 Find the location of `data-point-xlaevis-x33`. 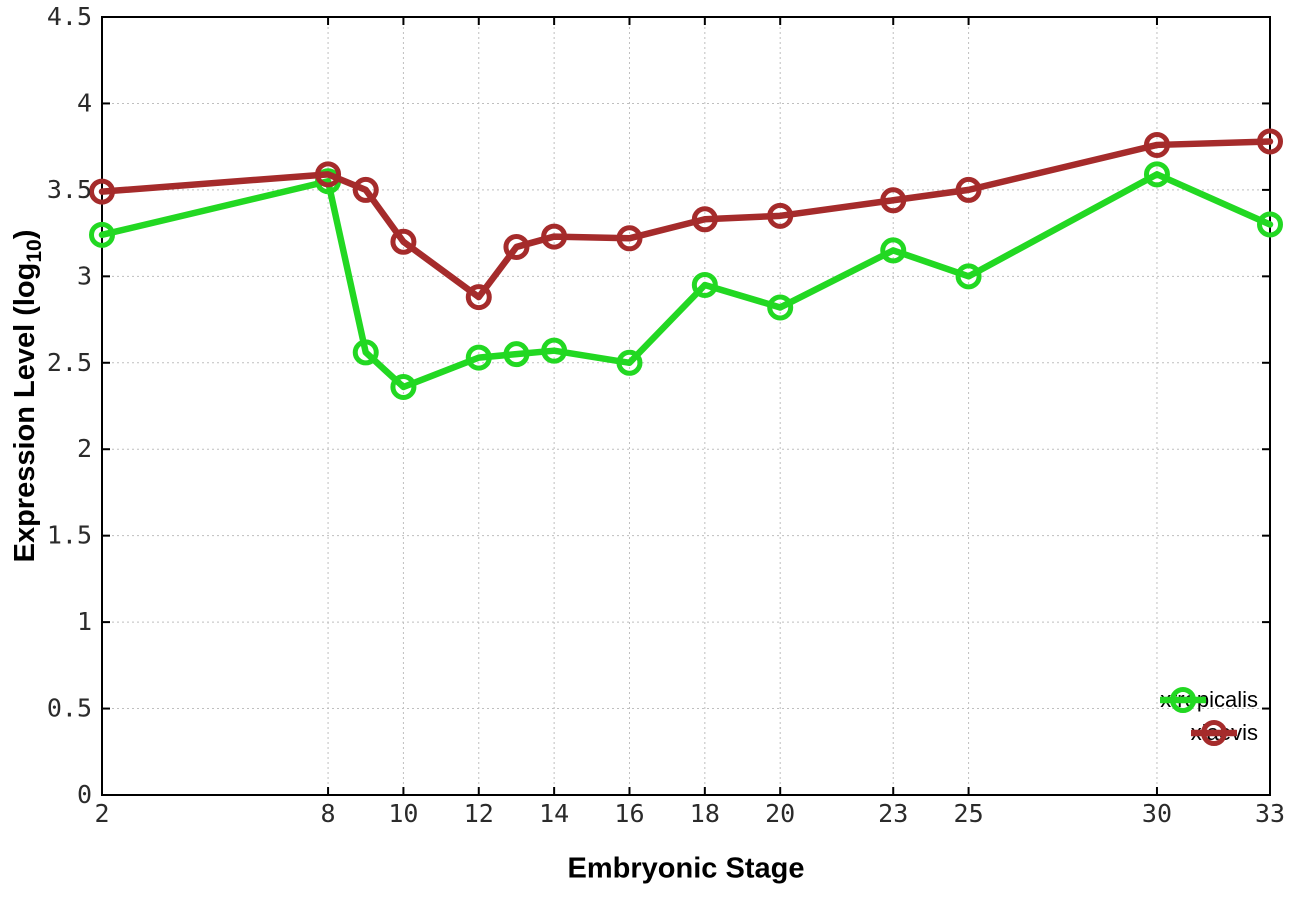

data-point-xlaevis-x33 is located at coordinates (1270, 141).